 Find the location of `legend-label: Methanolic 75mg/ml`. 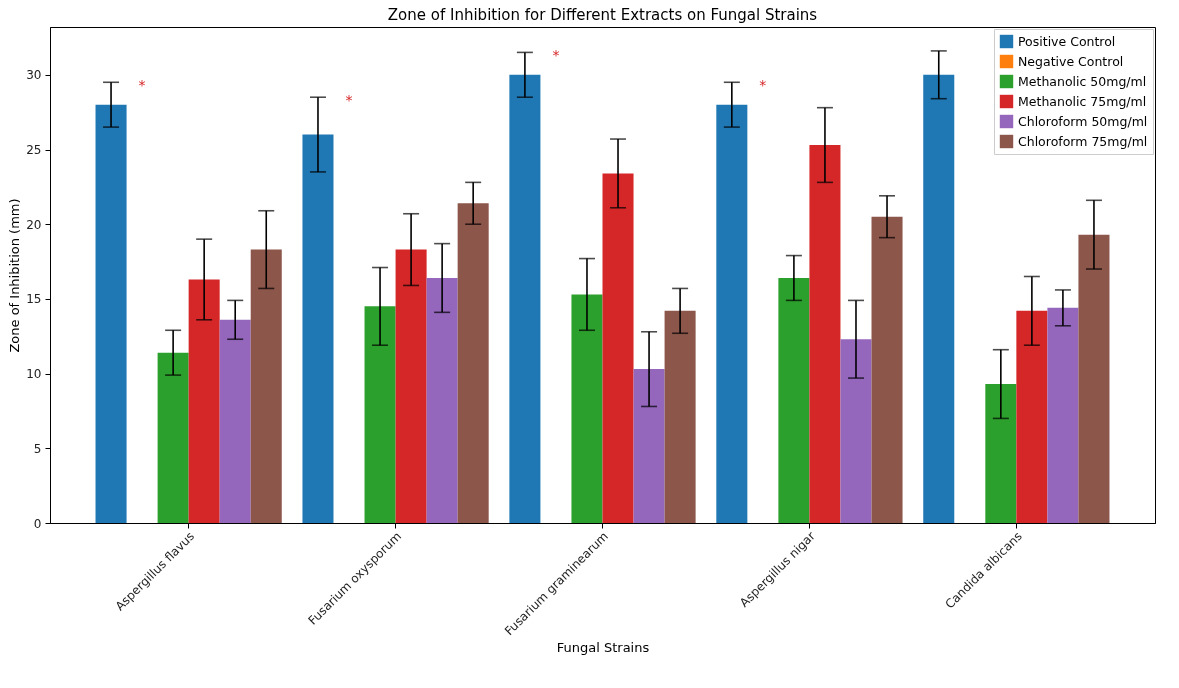

legend-label: Methanolic 75mg/ml is located at coordinates (1082, 101).